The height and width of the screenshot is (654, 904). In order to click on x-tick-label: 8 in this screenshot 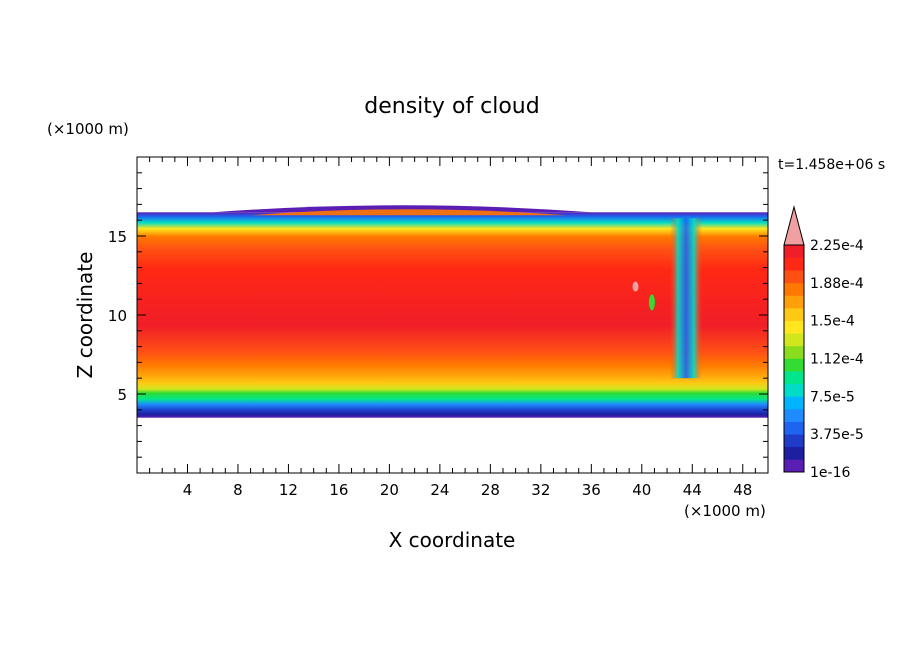, I will do `click(238, 490)`.